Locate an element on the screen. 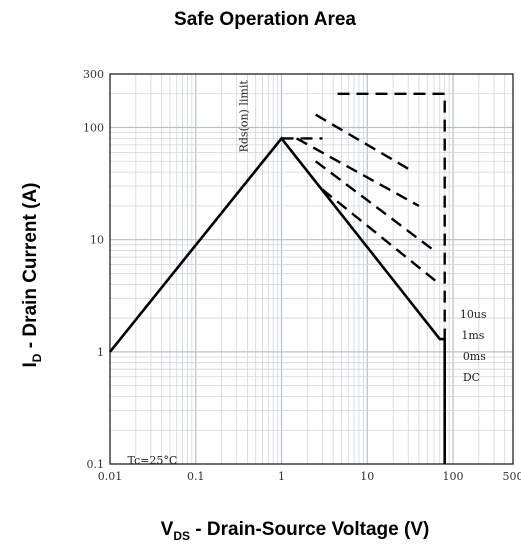 Image resolution: width=521 pixels, height=549 pixels. y-axis-label-rest: - Drain Current (A) is located at coordinates (30, 268).